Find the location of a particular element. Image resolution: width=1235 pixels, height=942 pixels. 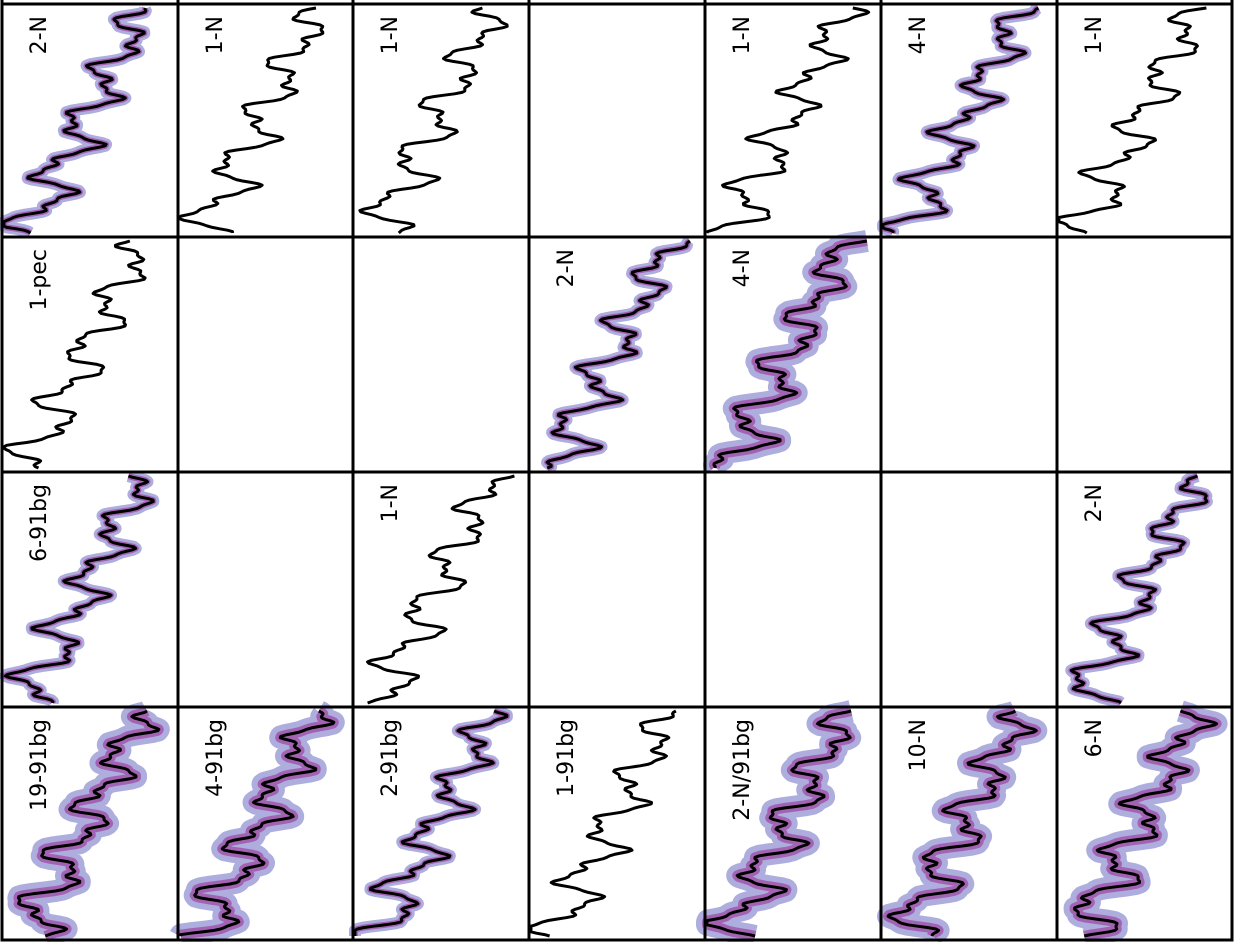

panel-label: 1-91bg is located at coordinates (566, 758).